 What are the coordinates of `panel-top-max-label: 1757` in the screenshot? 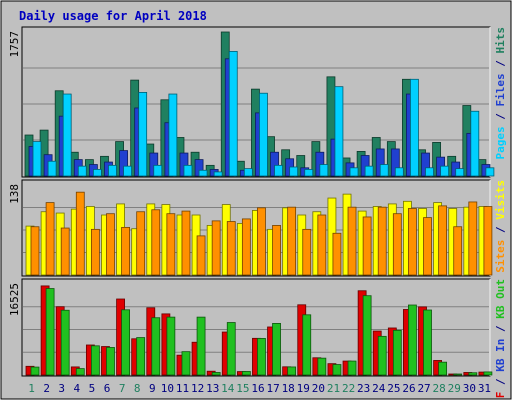 It's located at (14, 44).